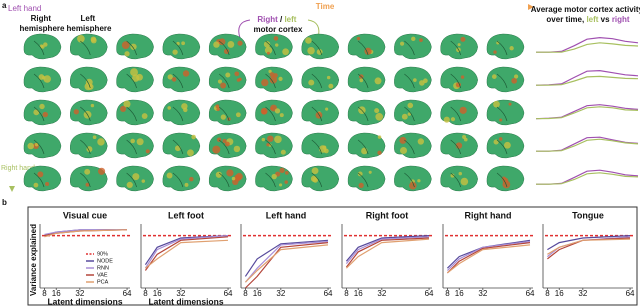 Image resolution: width=640 pixels, height=307 pixels. Describe the element at coordinates (582, 293) in the screenshot. I see `x-tick-label: 32` at that location.